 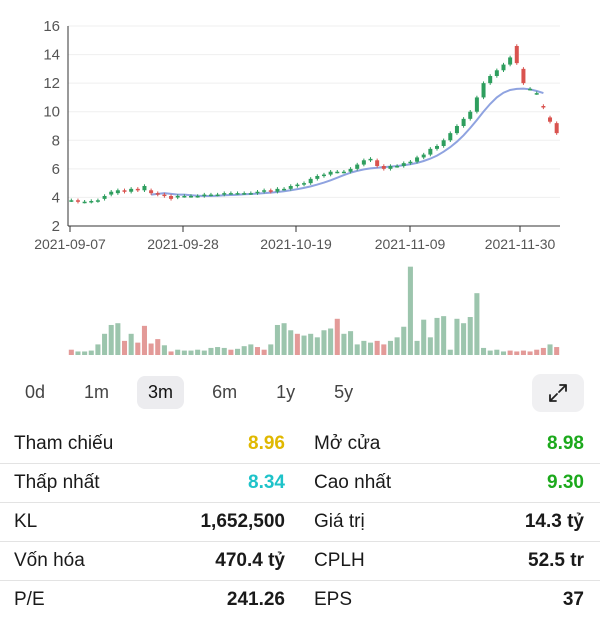 I want to click on x-tick-label: 2021-09-07, so click(x=70, y=244).